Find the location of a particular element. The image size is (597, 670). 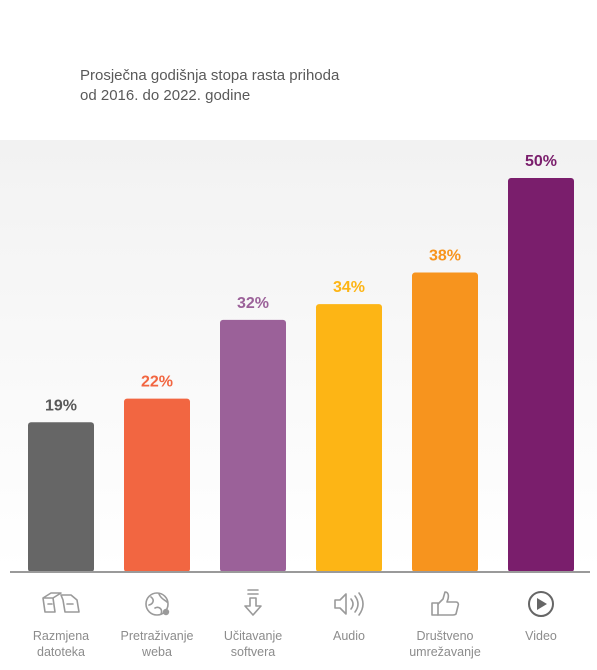

bar-value-label: 19% is located at coordinates (61, 405).